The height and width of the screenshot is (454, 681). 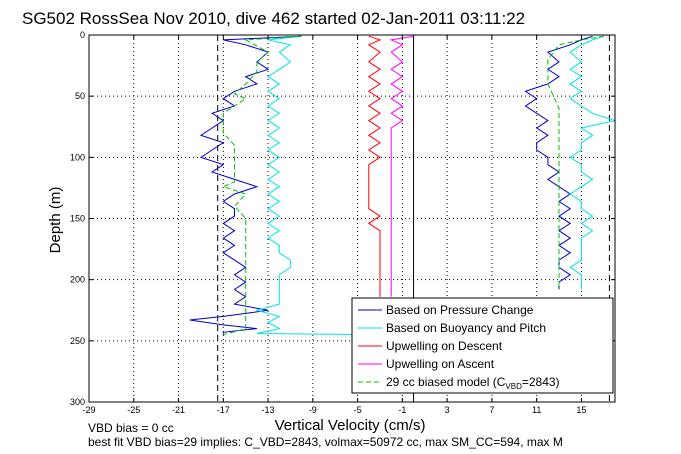 What do you see at coordinates (593, 162) in the screenshot?
I see `series-3-line` at bounding box center [593, 162].